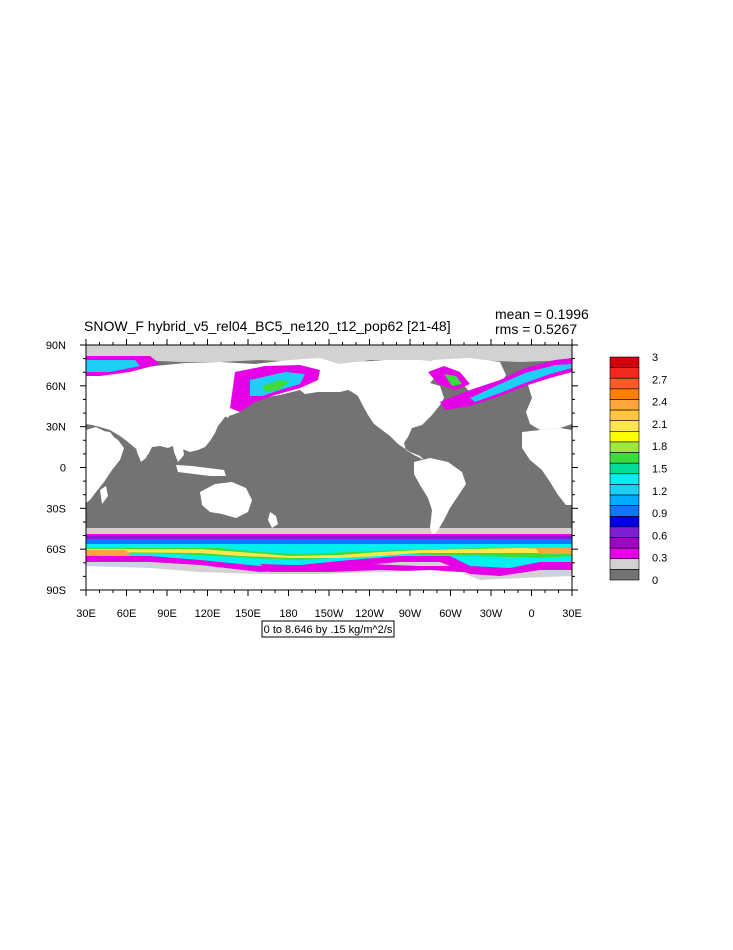 The image size is (733, 950). Describe the element at coordinates (329, 542) in the screenshot. I see `southern-snow-blue` at that location.